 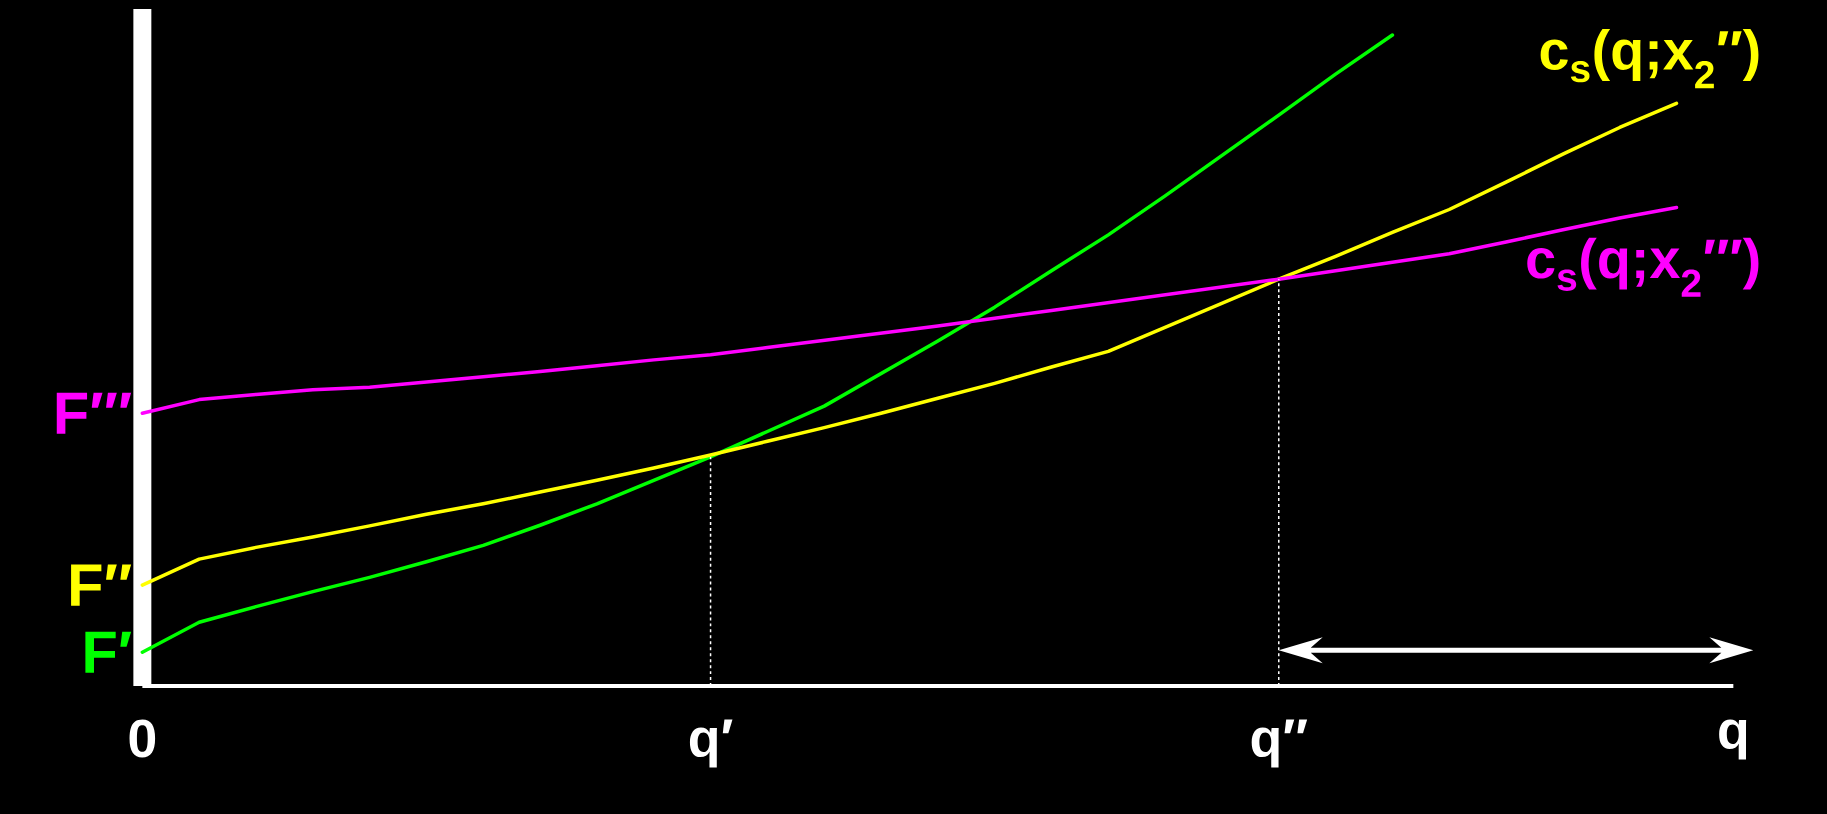 What do you see at coordinates (142, 738) in the screenshot?
I see `x-tick-label: 0` at bounding box center [142, 738].